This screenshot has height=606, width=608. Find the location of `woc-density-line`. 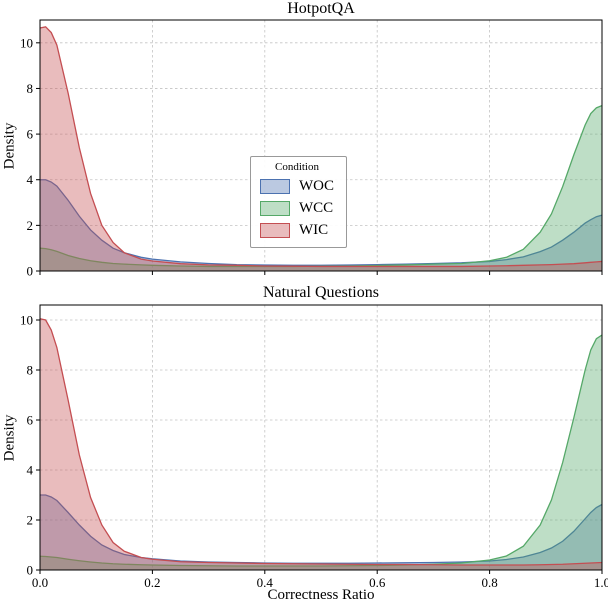

woc-density-line is located at coordinates (321, 222).